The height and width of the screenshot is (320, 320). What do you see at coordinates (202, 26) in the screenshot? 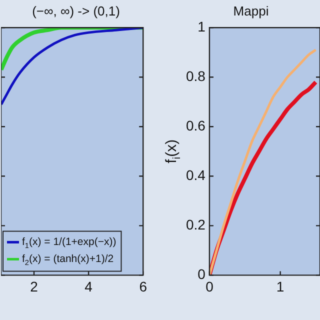
I see `y-tick-label: 1` at bounding box center [202, 26].